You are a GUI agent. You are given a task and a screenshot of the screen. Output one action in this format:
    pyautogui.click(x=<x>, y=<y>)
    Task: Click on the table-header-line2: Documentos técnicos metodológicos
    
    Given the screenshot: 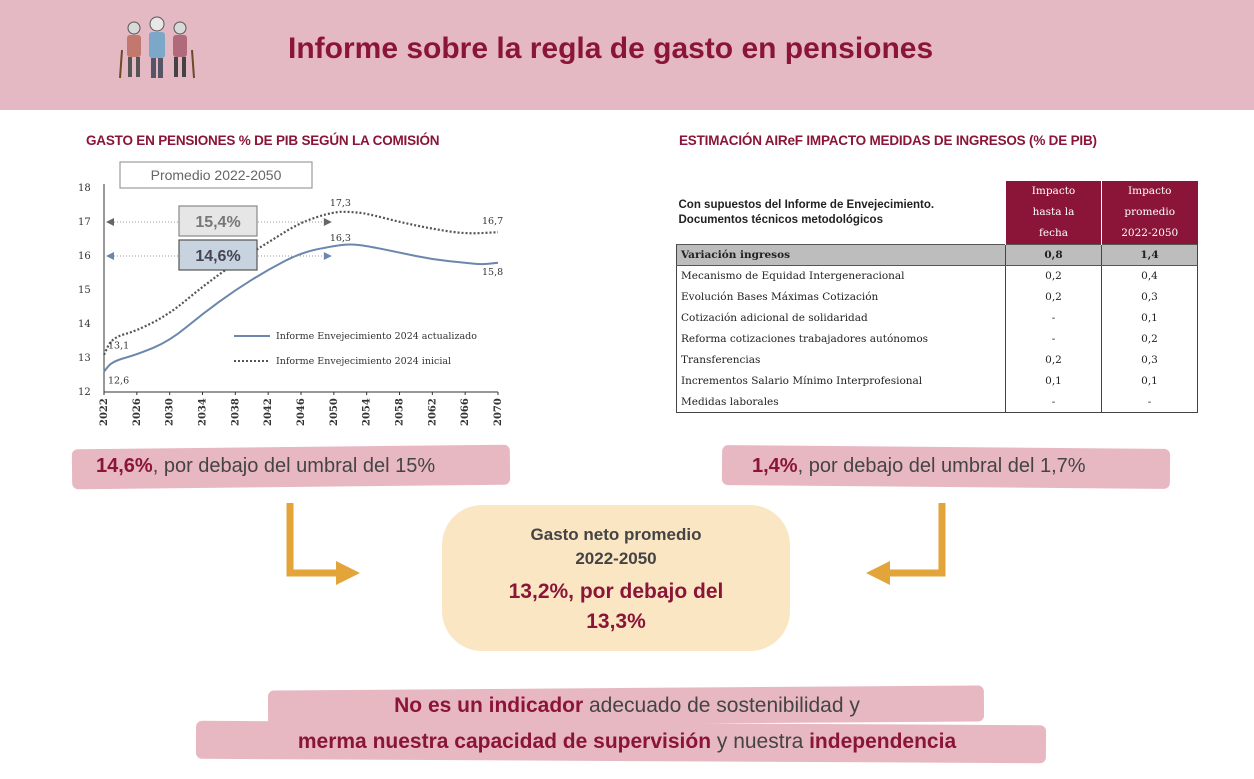 What is the action you would take?
    pyautogui.click(x=780, y=219)
    